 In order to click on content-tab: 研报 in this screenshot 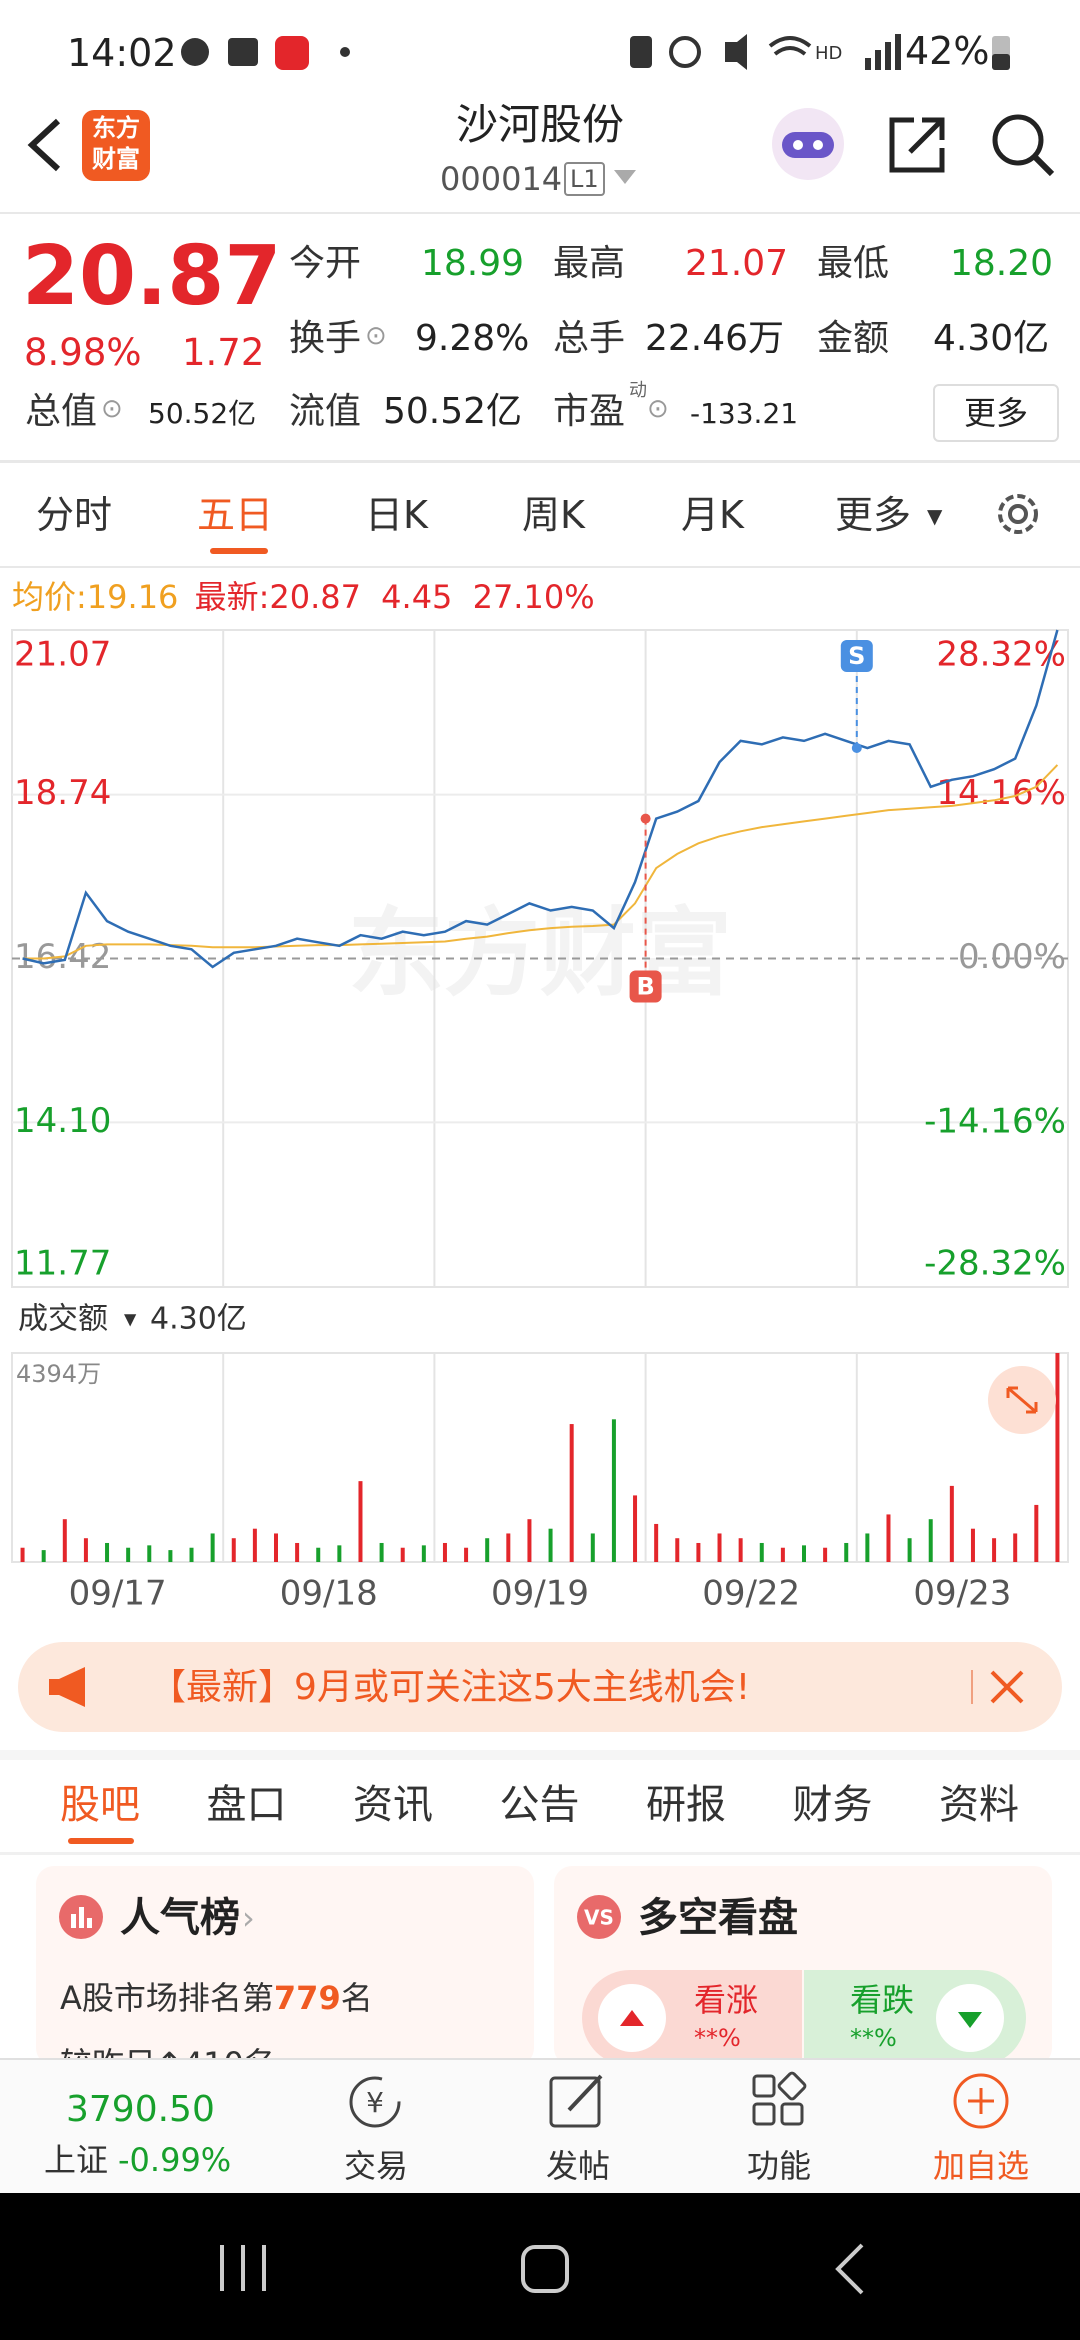, I will do `click(686, 1805)`.